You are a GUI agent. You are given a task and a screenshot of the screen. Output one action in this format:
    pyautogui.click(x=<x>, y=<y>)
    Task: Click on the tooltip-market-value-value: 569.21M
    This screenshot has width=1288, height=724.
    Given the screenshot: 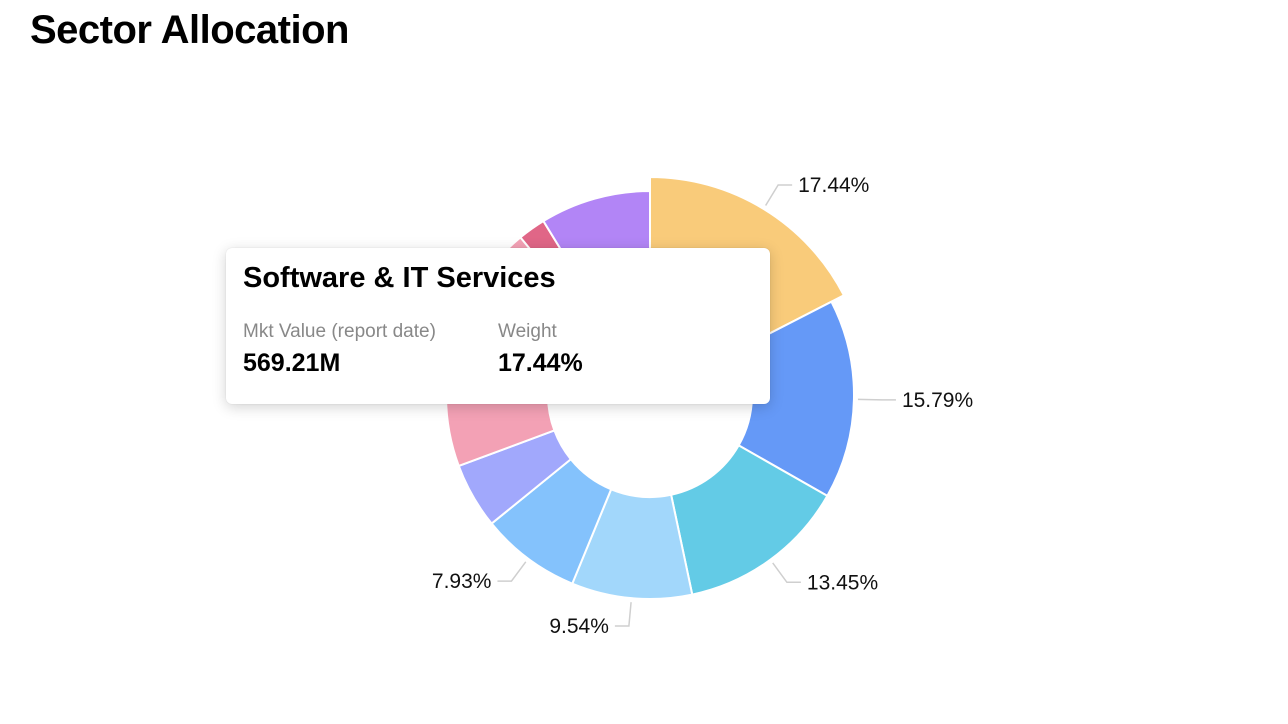 What is the action you would take?
    pyautogui.click(x=292, y=363)
    